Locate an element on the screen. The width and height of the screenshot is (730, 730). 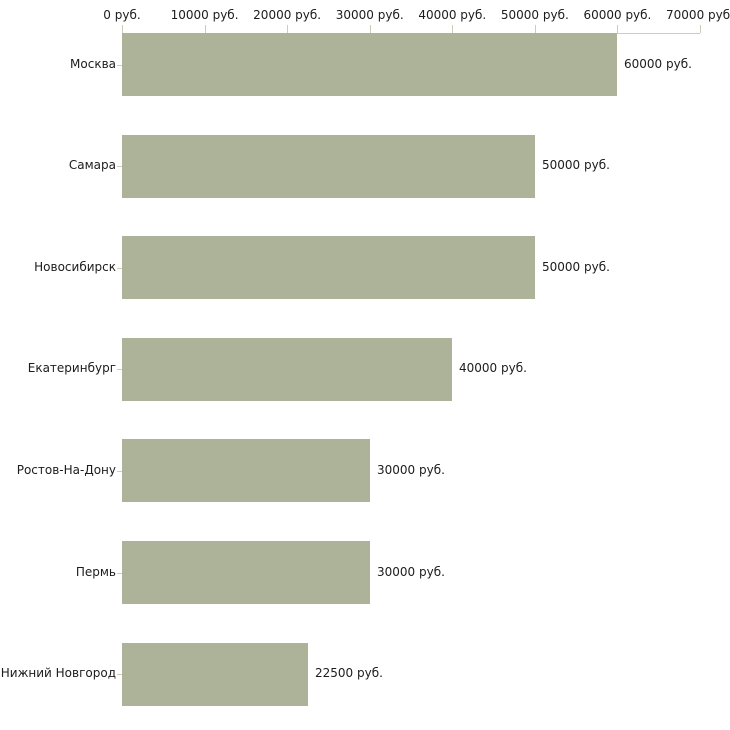
bar-value-label: 40000 руб. is located at coordinates (493, 368).